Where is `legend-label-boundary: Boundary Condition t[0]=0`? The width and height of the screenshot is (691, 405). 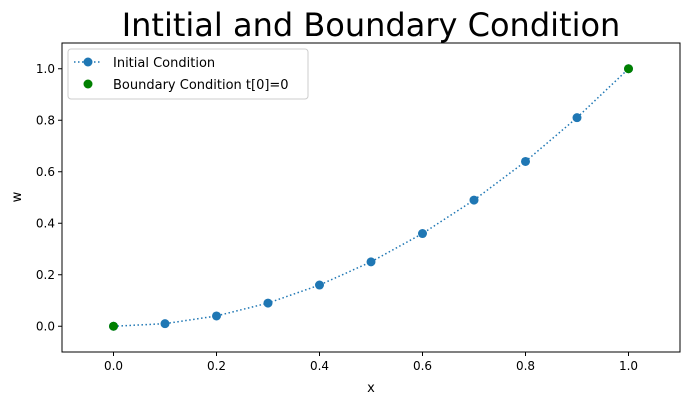
legend-label-boundary: Boundary Condition t[0]=0 is located at coordinates (201, 85).